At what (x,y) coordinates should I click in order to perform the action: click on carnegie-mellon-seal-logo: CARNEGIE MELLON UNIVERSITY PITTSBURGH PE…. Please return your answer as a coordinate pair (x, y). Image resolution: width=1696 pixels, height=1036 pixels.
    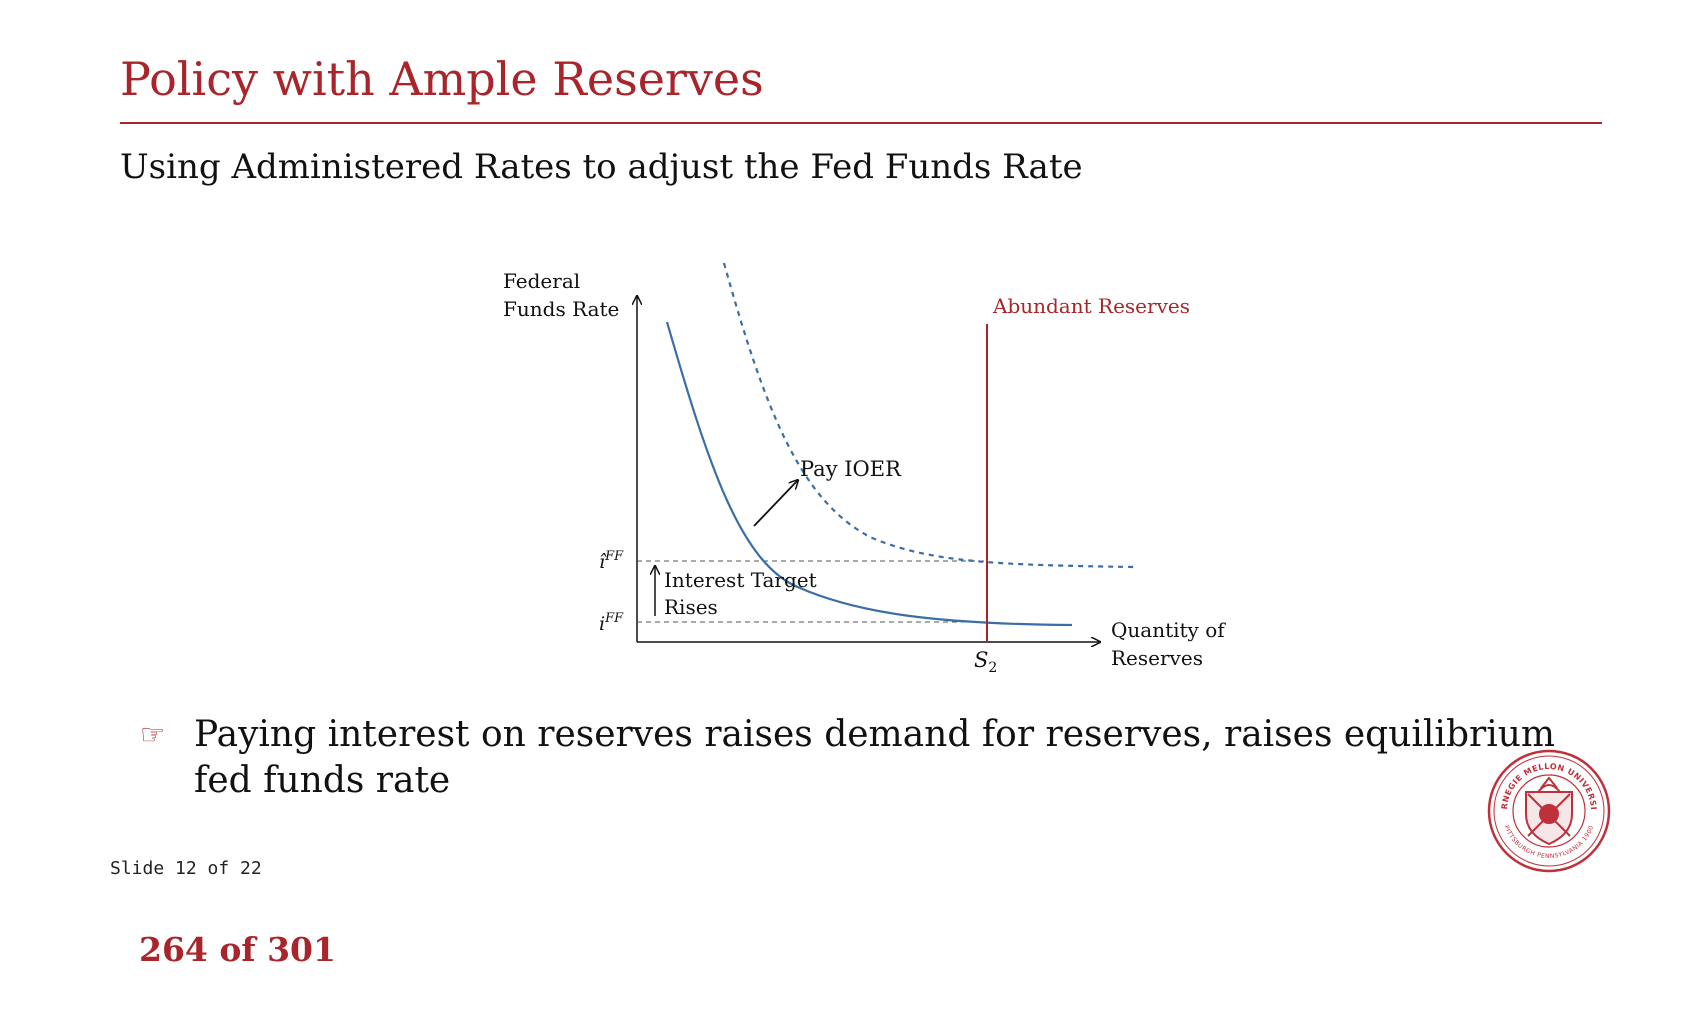
    Looking at the image, I should click on (1548, 810).